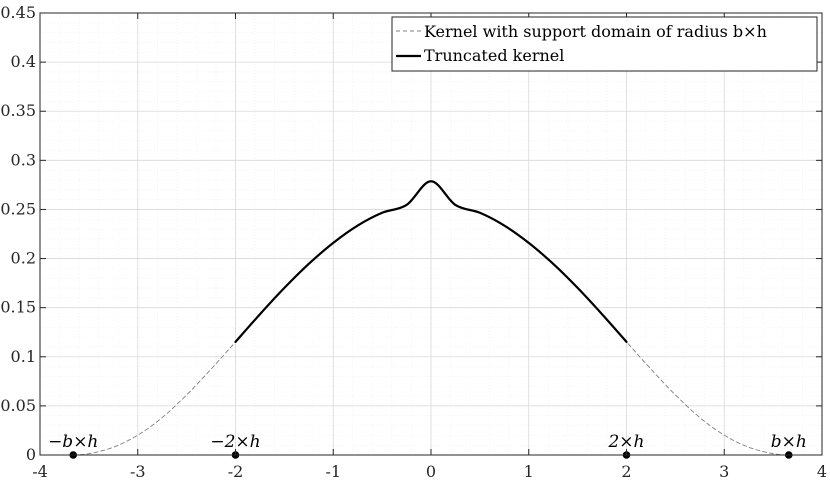 The height and width of the screenshot is (482, 830). What do you see at coordinates (427, 445) in the screenshot?
I see `marker-layer: −b×h −2×h 2×h b×h` at bounding box center [427, 445].